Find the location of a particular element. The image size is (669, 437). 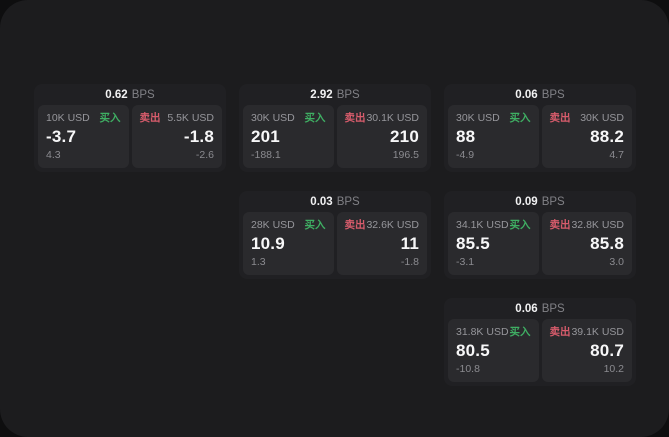

bps-value: 0.62 is located at coordinates (116, 94).